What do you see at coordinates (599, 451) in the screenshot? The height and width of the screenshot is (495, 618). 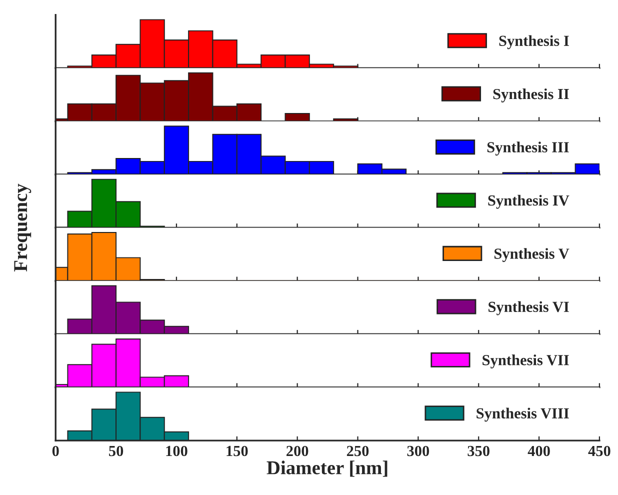 I see `x-tick-label: 450` at bounding box center [599, 451].